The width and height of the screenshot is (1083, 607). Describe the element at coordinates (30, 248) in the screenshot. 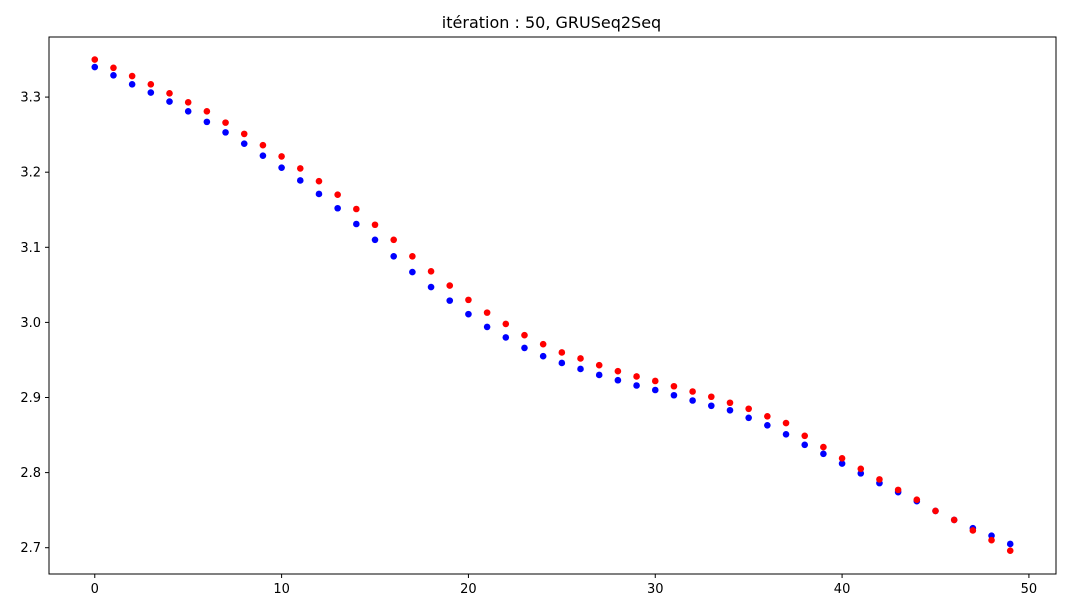

I see `y-tick-label: 3.1` at that location.